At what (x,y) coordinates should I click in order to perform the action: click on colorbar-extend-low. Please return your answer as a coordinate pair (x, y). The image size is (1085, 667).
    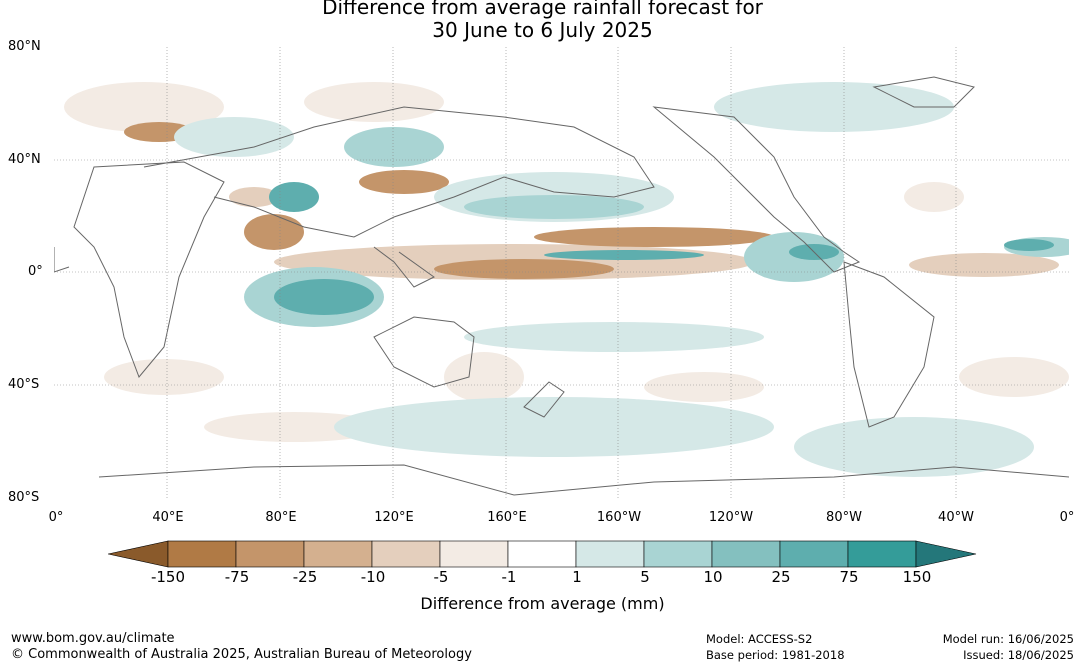
    Looking at the image, I should click on (138, 554).